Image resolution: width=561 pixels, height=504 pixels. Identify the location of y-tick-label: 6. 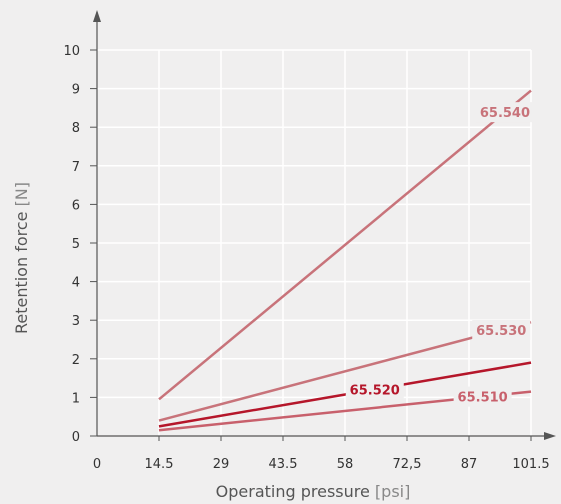
(76, 205).